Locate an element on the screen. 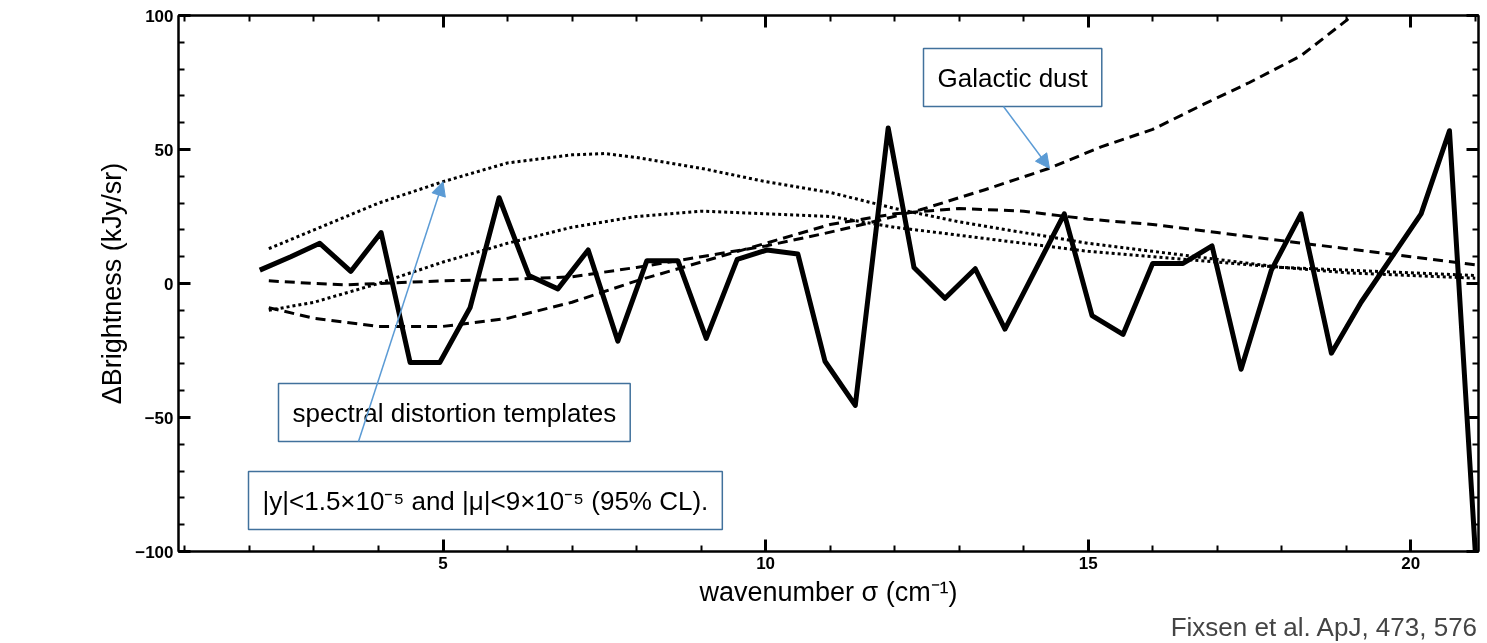 The width and height of the screenshot is (1487, 643). y-tick-label: 50 is located at coordinates (164, 150).